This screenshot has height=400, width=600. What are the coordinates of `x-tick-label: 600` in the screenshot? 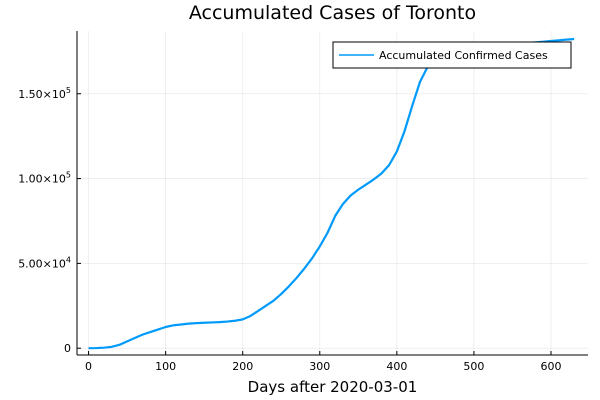 It's located at (551, 366).